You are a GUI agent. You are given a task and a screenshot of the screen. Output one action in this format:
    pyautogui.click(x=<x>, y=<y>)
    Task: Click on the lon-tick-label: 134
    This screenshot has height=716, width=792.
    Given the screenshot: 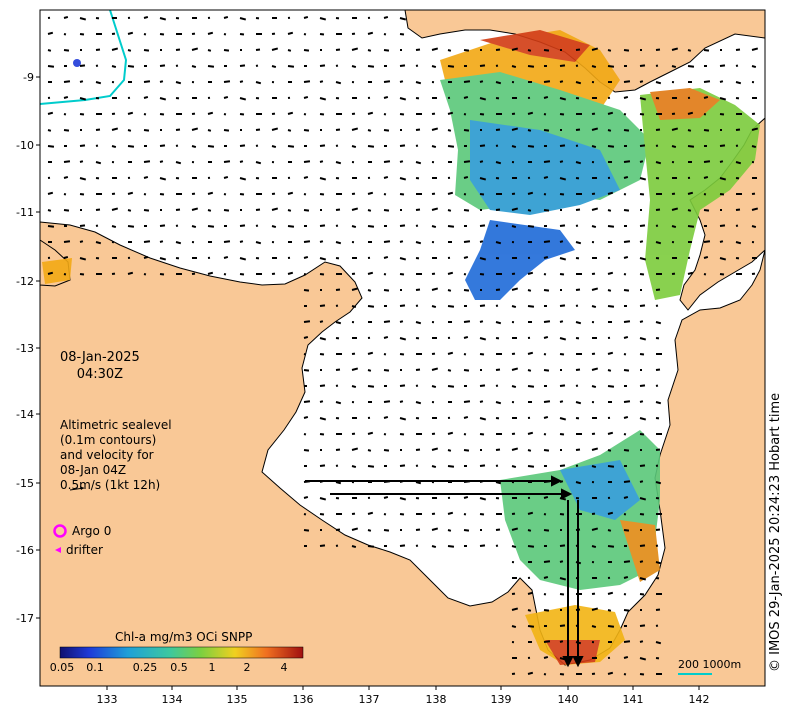 What is the action you would take?
    pyautogui.click(x=172, y=699)
    